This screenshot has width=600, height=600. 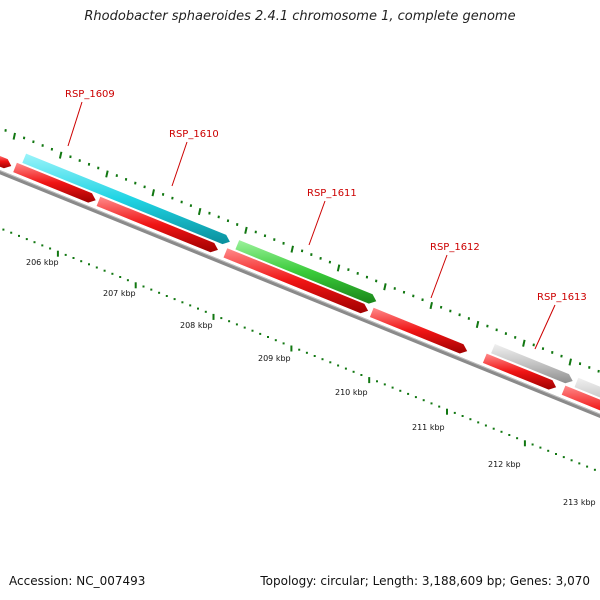 What do you see at coordinates (428, 427) in the screenshot?
I see `kbp-label: 211 kbp` at bounding box center [428, 427].